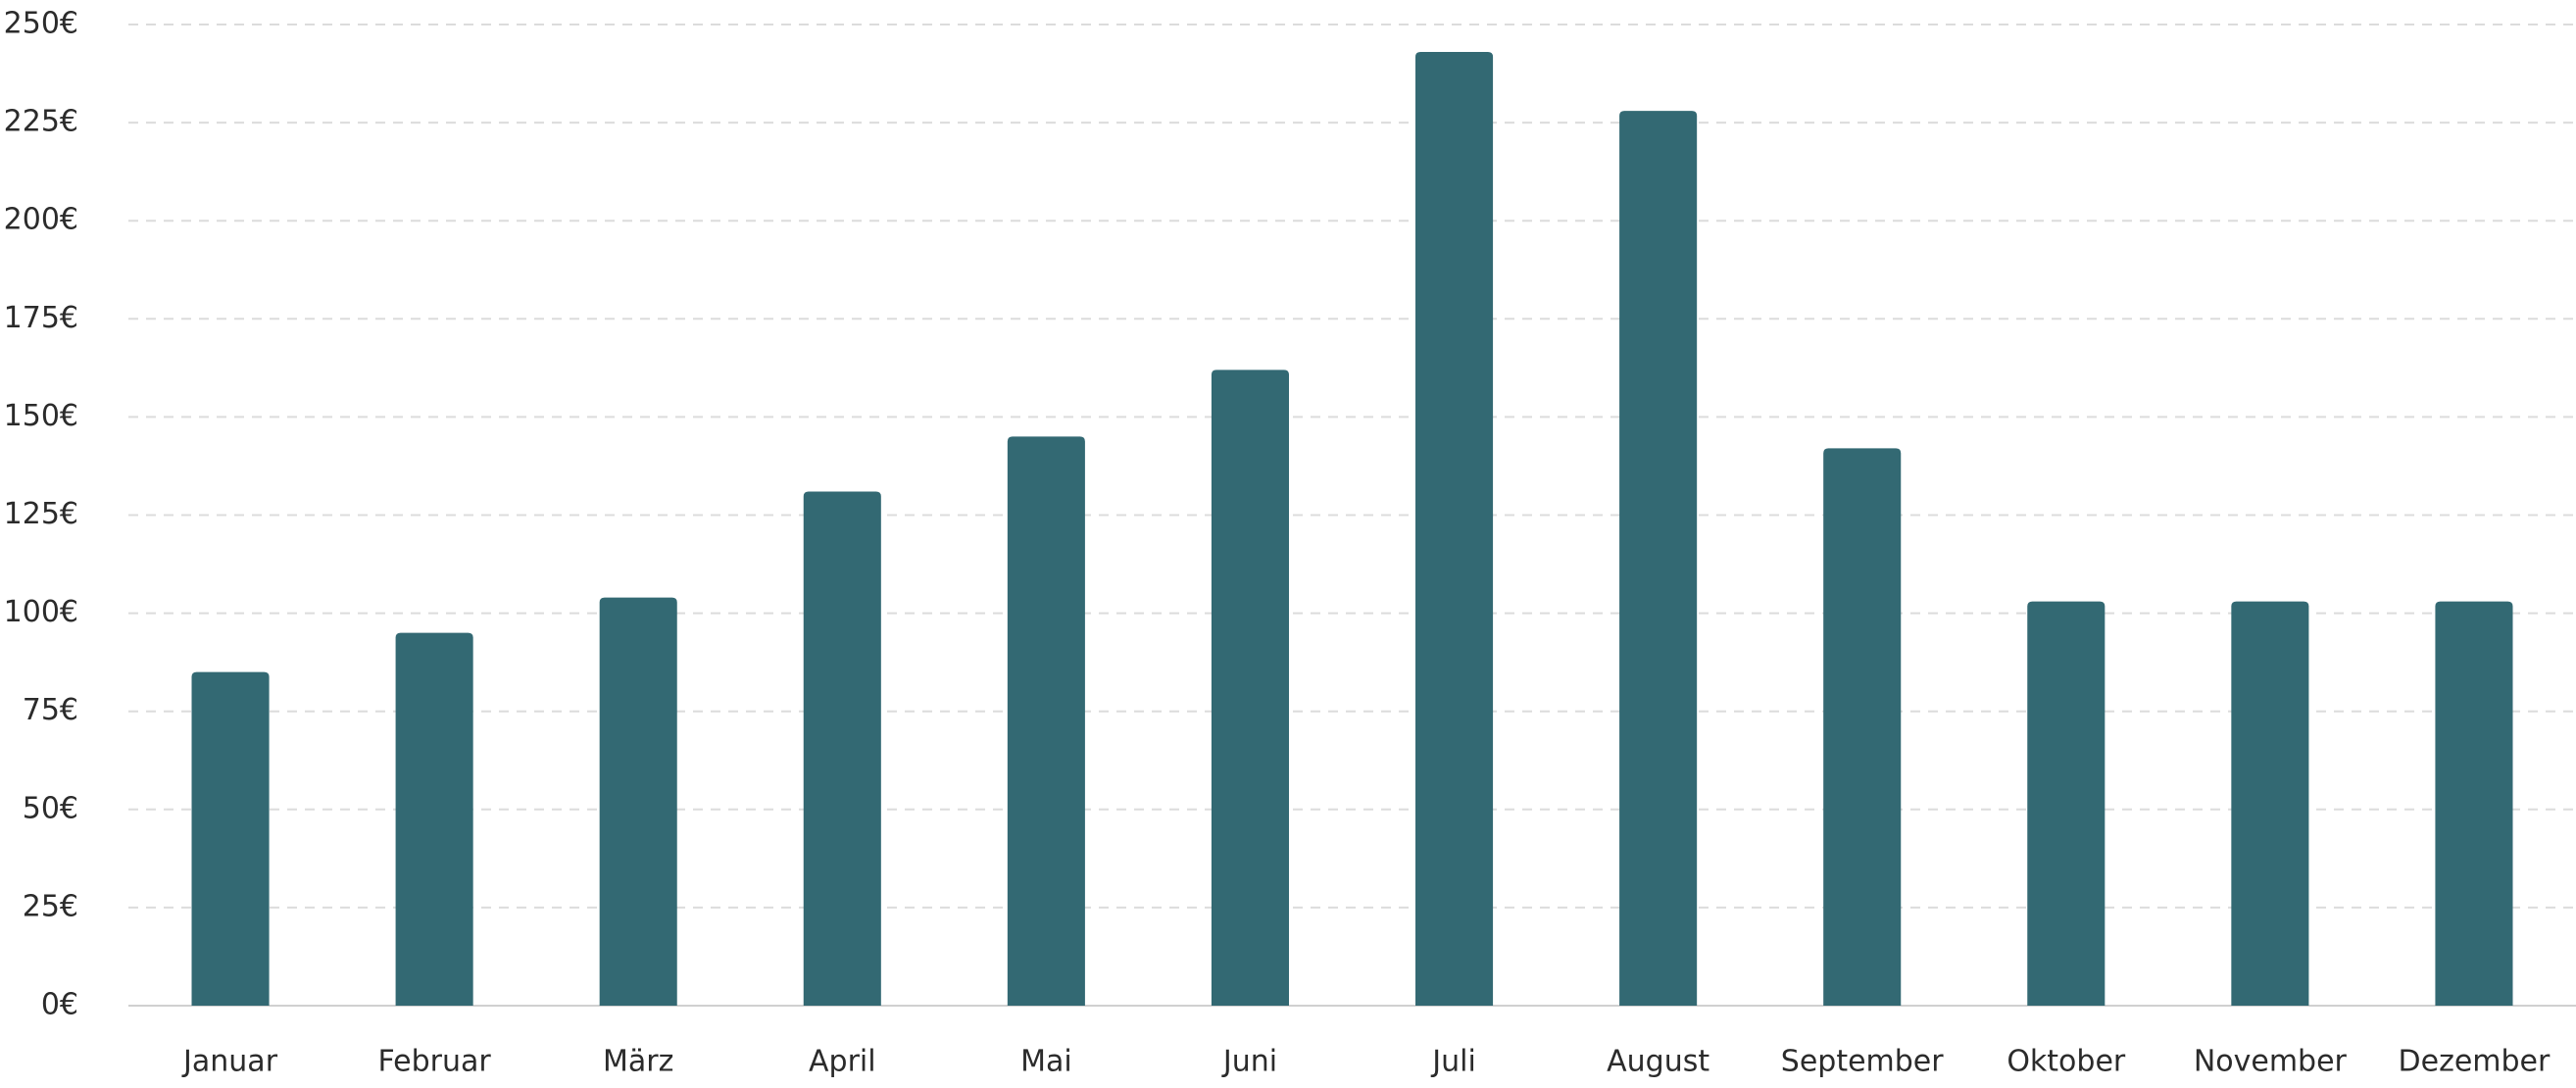  Describe the element at coordinates (2271, 1062) in the screenshot. I see `x-tick-label: November` at that location.